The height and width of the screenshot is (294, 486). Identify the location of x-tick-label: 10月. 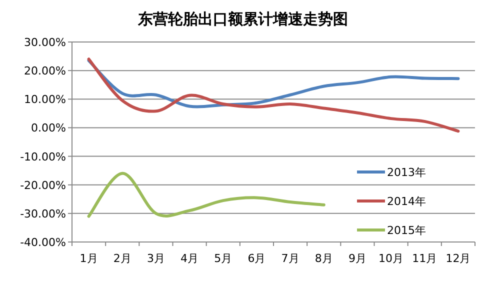
(391, 258).